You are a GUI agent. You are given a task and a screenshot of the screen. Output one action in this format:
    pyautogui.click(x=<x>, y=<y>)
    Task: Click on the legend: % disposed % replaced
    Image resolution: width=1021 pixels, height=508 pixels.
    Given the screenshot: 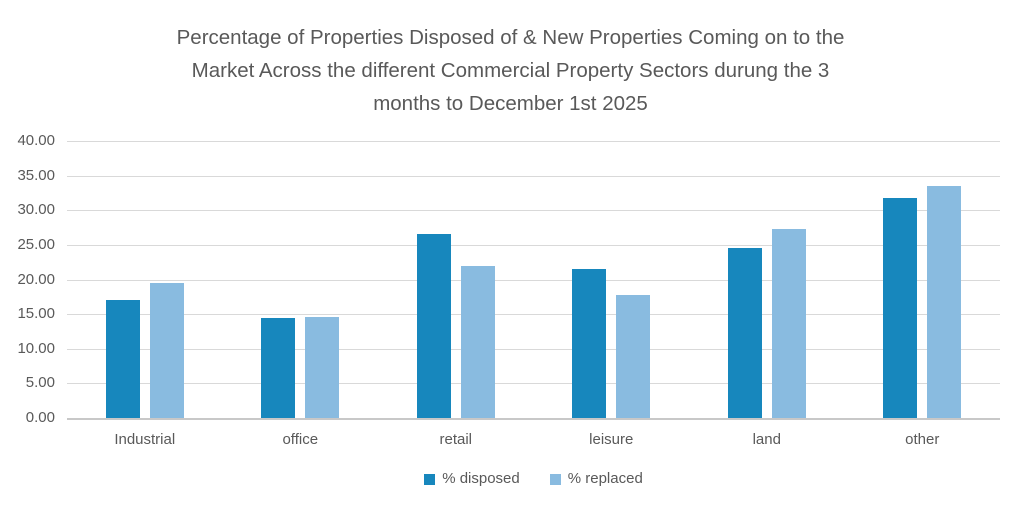 What is the action you would take?
    pyautogui.click(x=533, y=479)
    